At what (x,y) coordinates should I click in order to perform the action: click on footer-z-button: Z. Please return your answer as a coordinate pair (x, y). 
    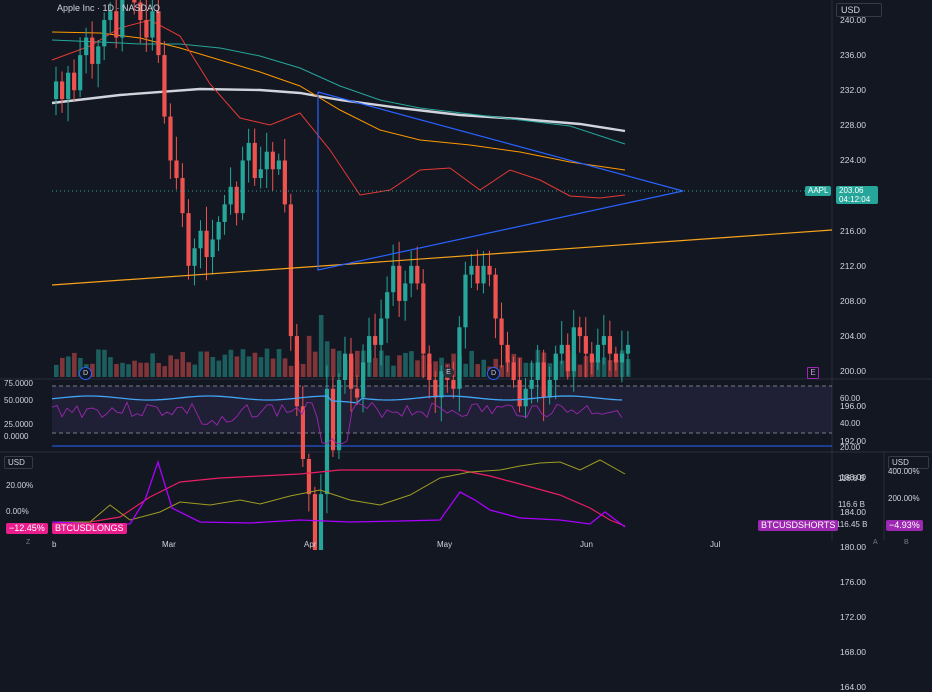
    Looking at the image, I should click on (28, 542).